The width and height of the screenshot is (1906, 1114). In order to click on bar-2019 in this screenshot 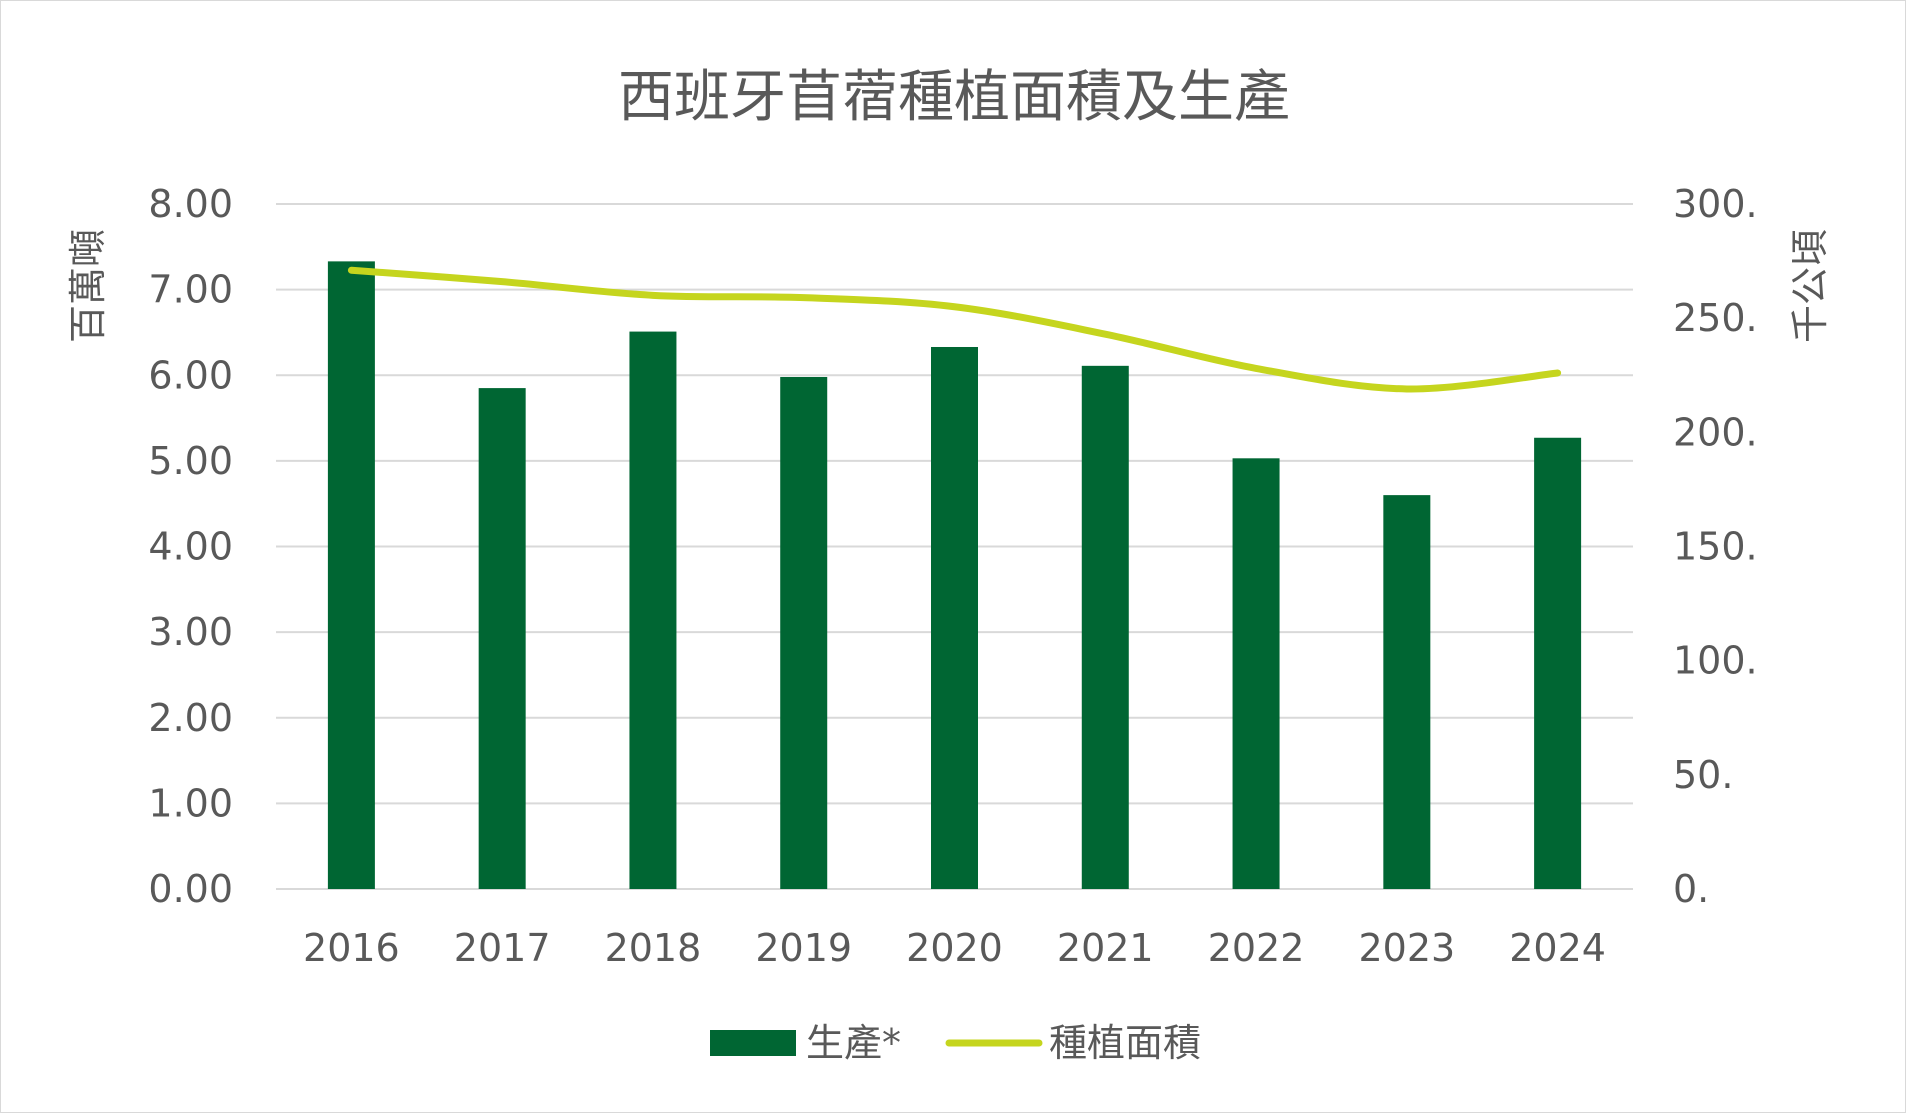, I will do `click(804, 632)`.